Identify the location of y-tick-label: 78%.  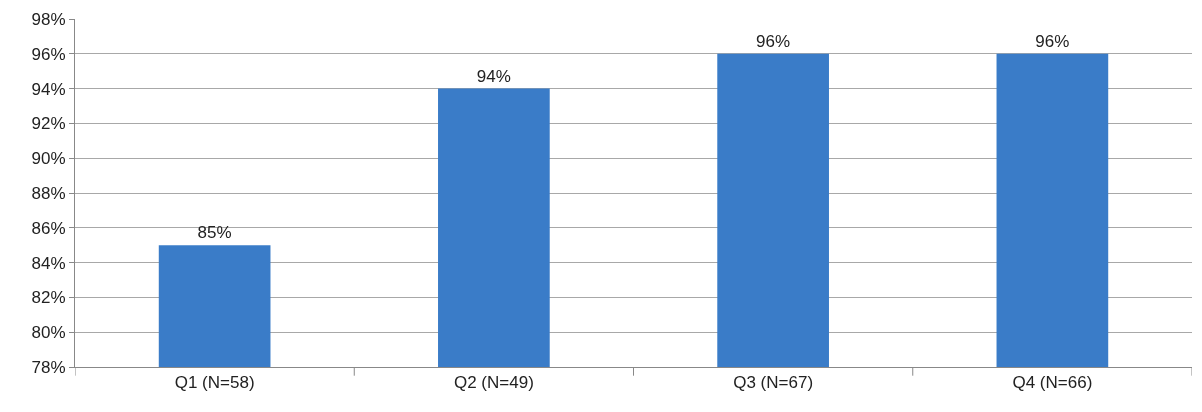
(48, 367).